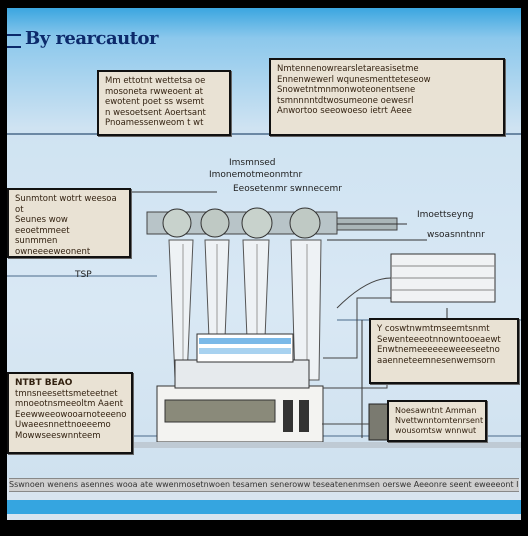  I want to click on label-left-mid: TSP, so click(83, 275).